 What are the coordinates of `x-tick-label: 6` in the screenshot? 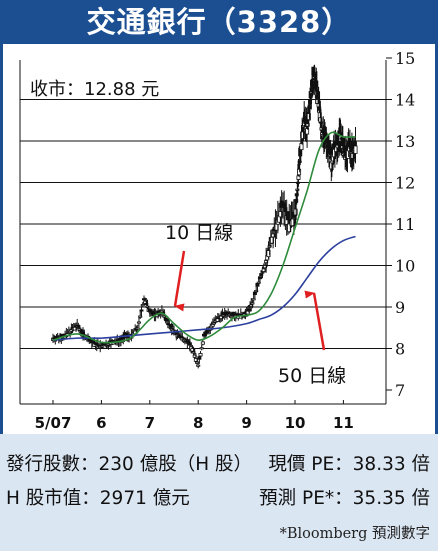 It's located at (101, 423).